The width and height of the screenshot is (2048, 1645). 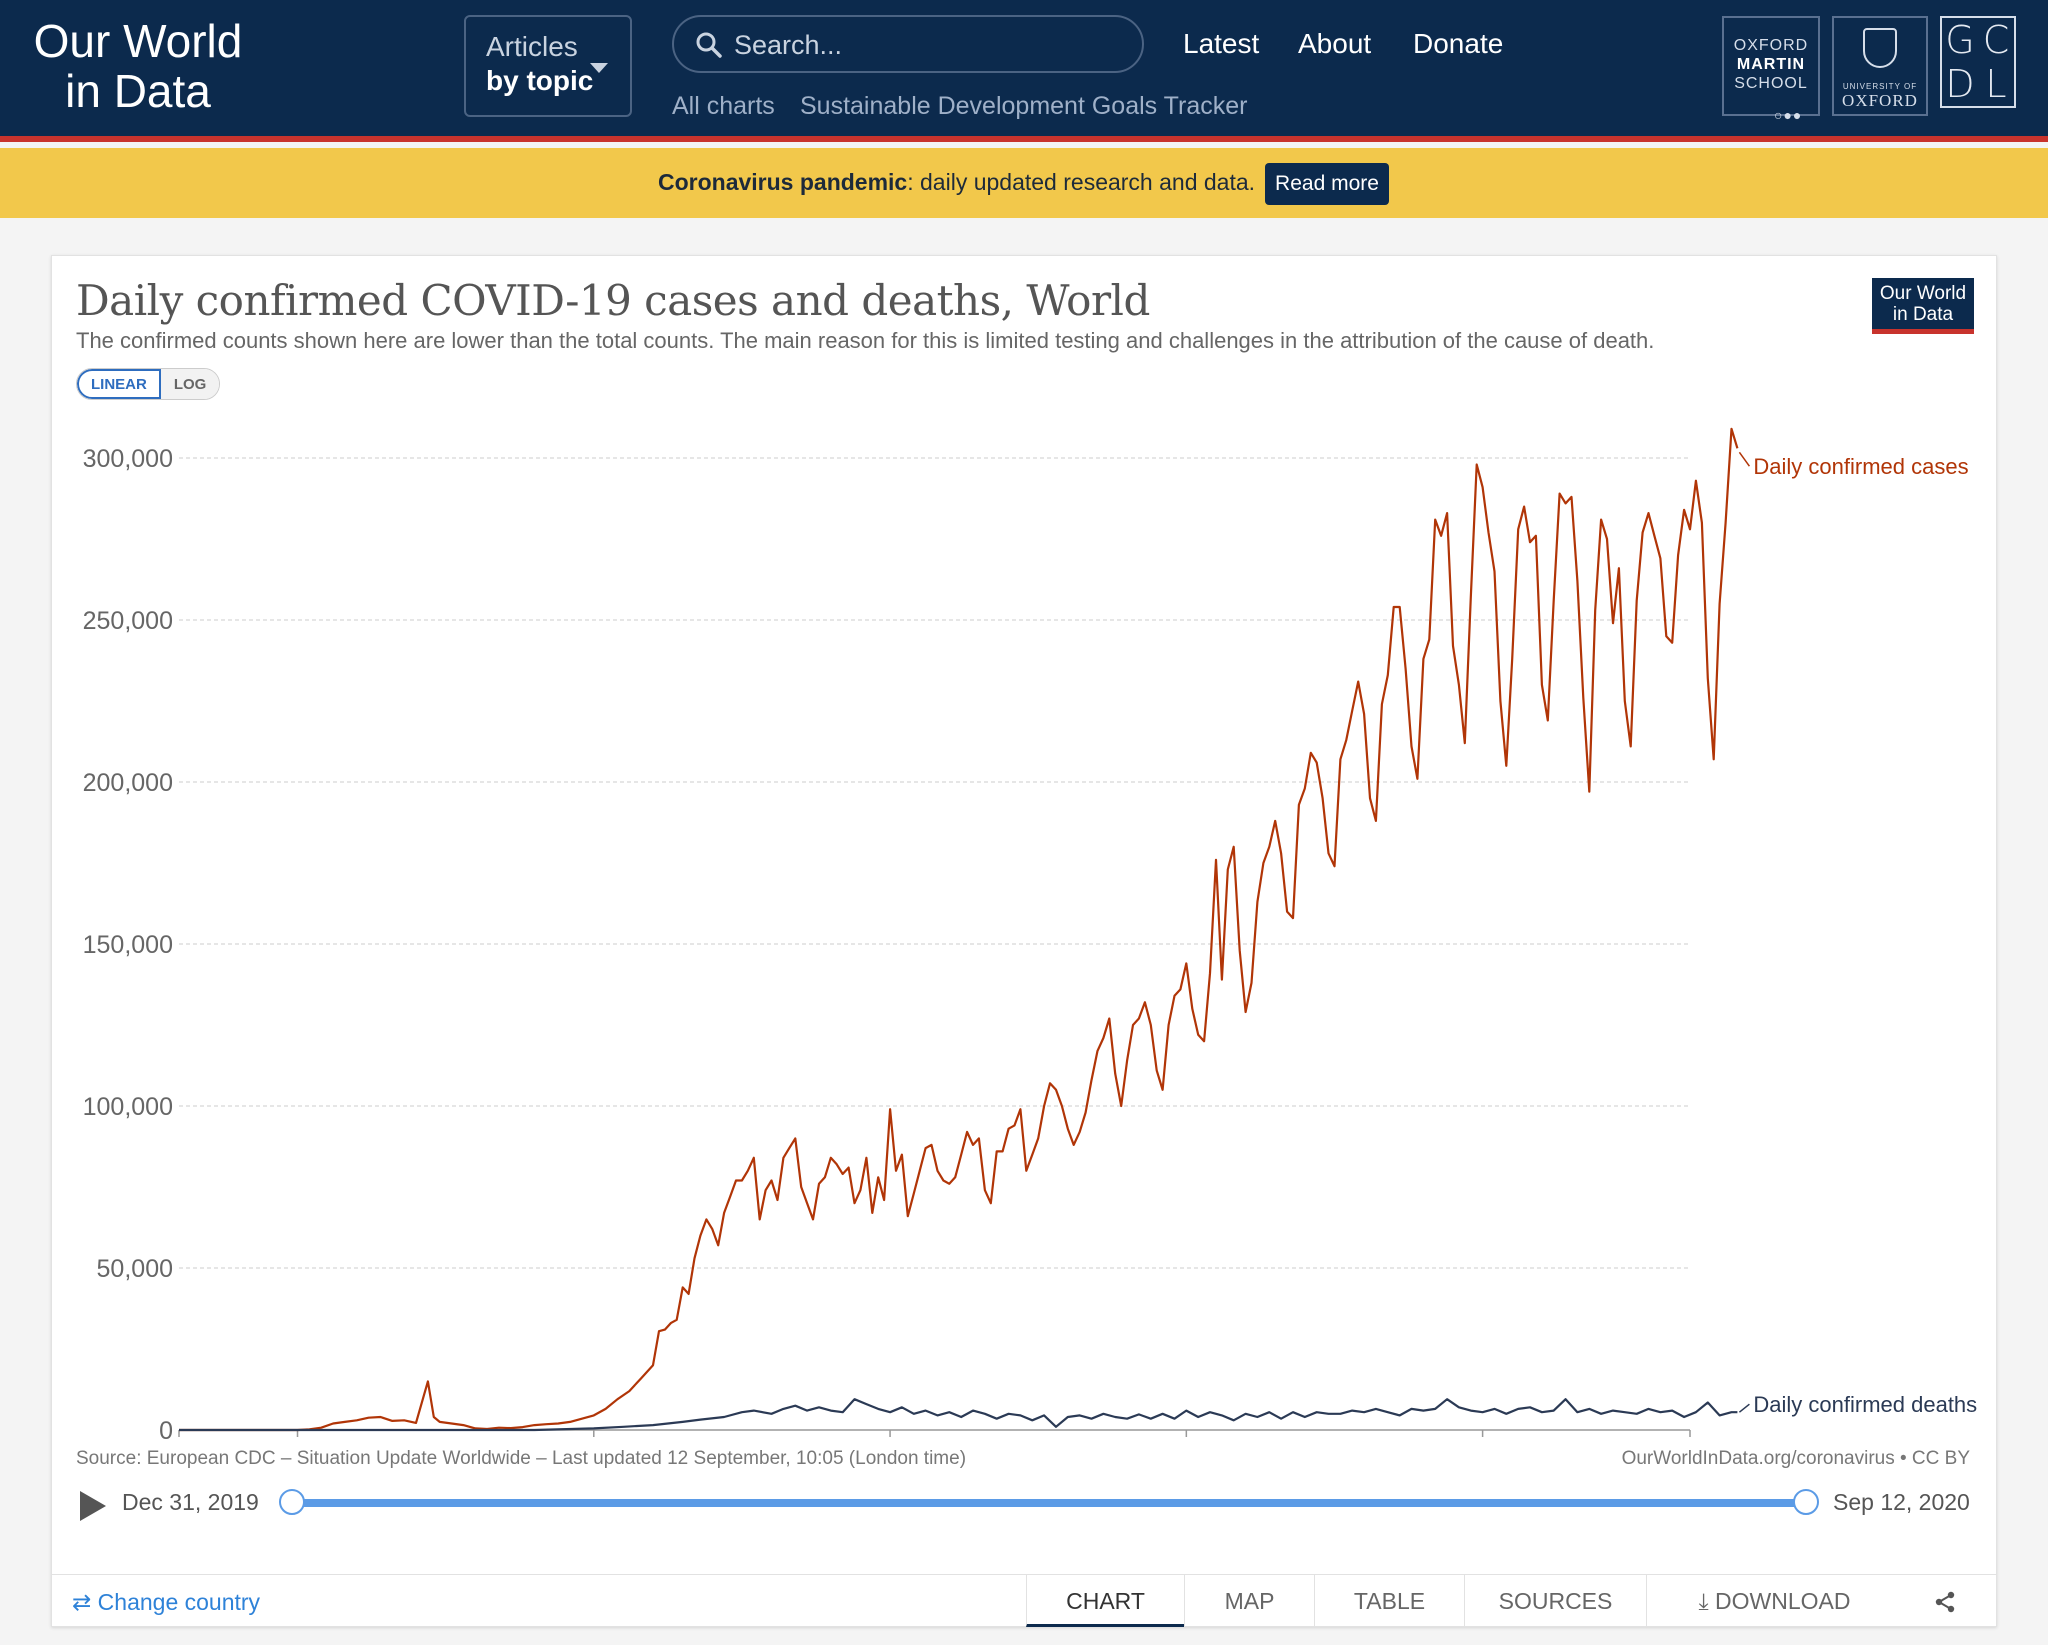 What do you see at coordinates (1865, 1404) in the screenshot?
I see `series-label: Daily confirmed deaths` at bounding box center [1865, 1404].